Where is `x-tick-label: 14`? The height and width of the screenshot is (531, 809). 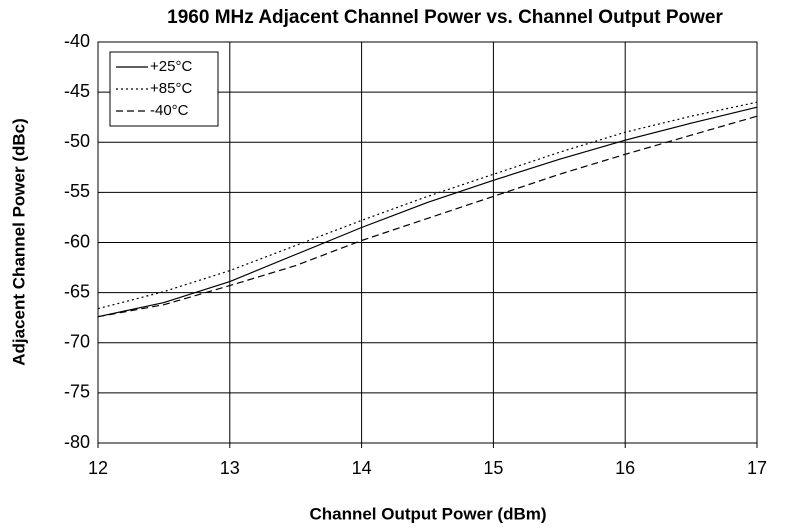
x-tick-label: 14 is located at coordinates (362, 468).